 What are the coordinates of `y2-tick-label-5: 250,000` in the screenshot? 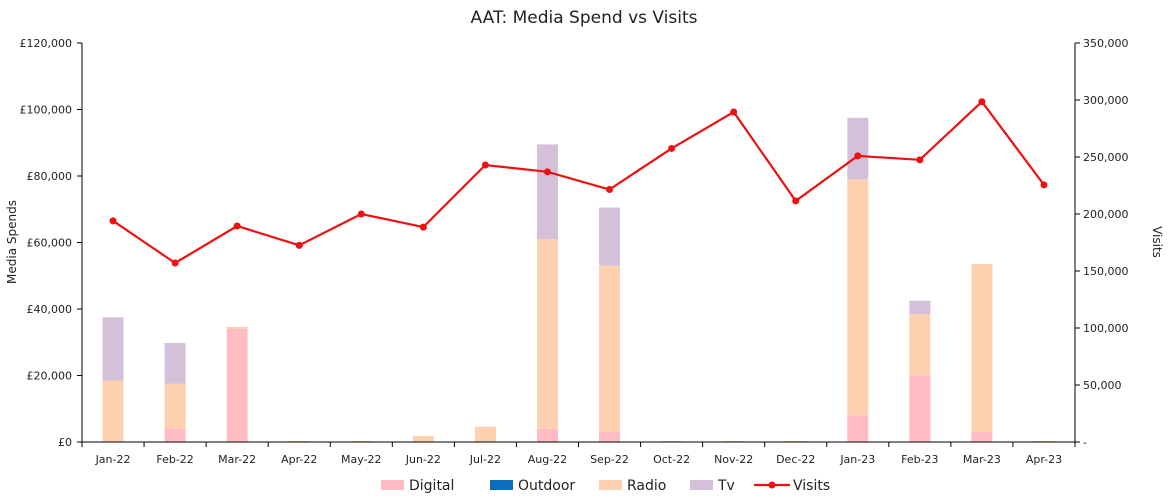 It's located at (1106, 157).